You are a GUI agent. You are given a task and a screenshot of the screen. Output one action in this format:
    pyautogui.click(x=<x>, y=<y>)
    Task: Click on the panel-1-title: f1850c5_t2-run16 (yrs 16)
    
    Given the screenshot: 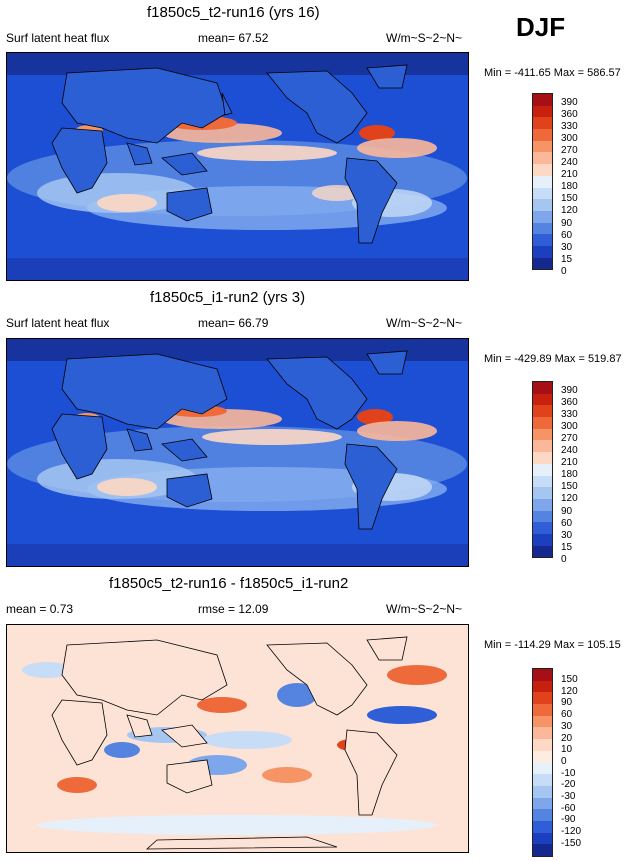 What is the action you would take?
    pyautogui.click(x=233, y=12)
    